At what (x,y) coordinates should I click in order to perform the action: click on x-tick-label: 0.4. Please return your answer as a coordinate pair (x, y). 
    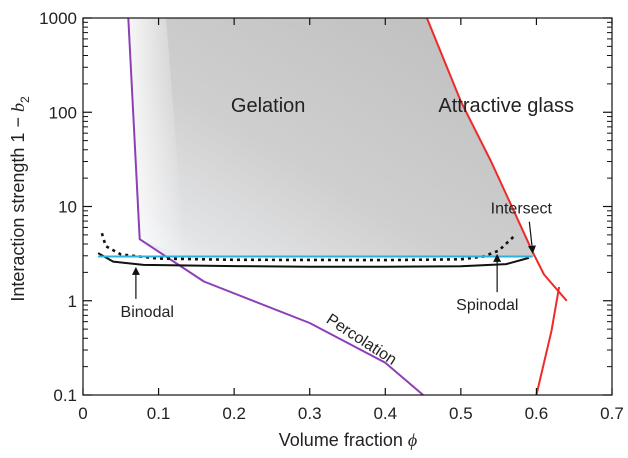
    Looking at the image, I should click on (385, 413).